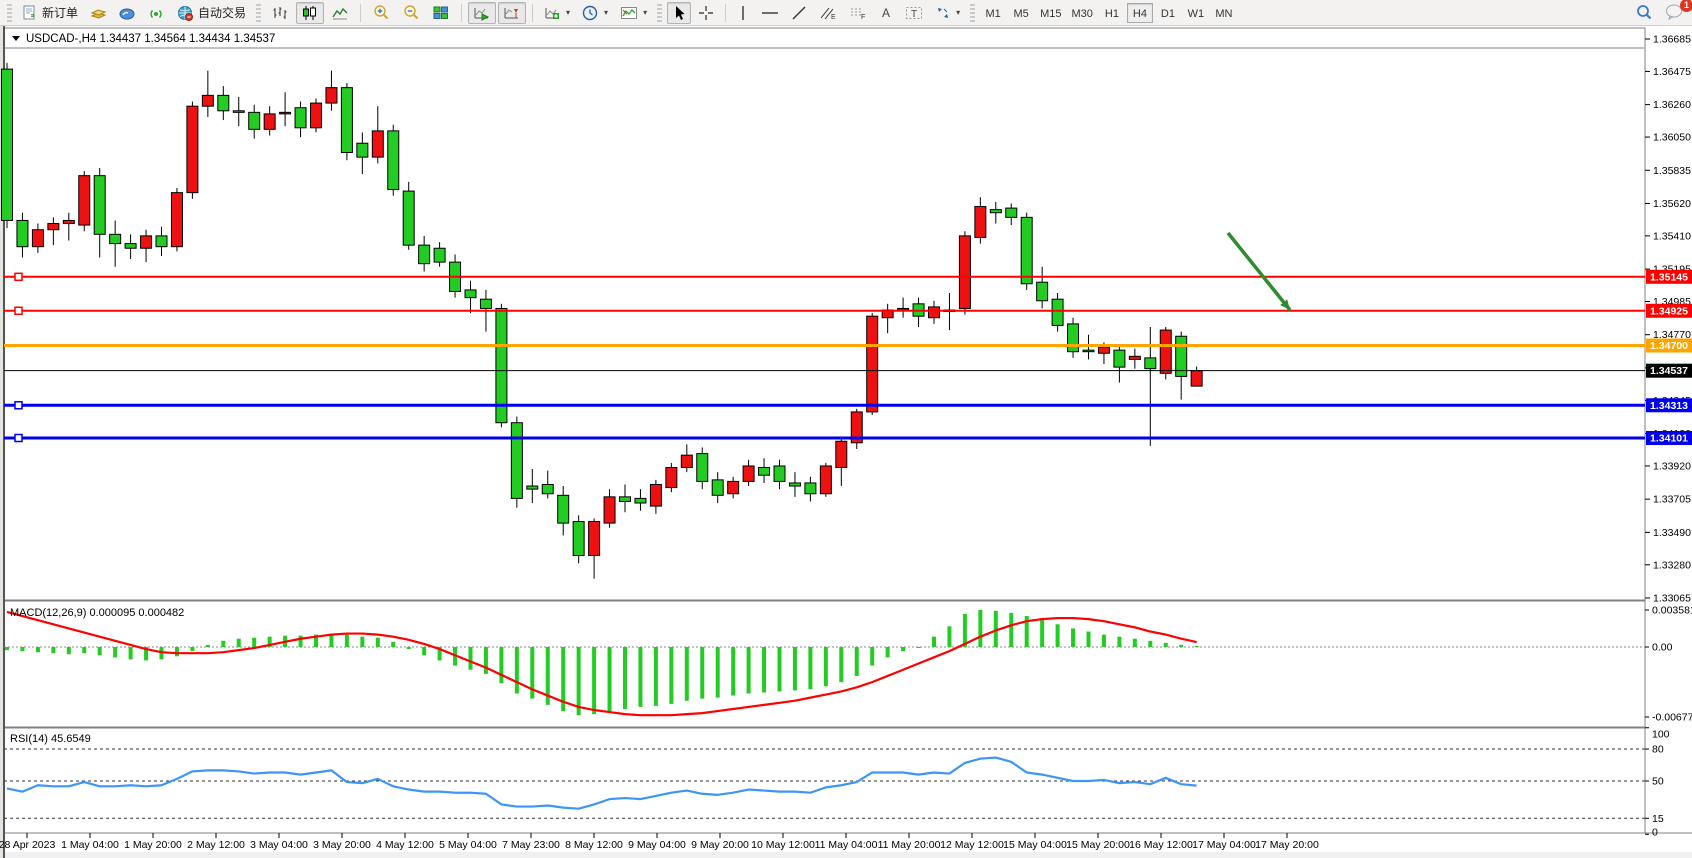 The width and height of the screenshot is (1692, 858). What do you see at coordinates (211, 13) in the screenshot?
I see `auto-trading-button: 自动交易` at bounding box center [211, 13].